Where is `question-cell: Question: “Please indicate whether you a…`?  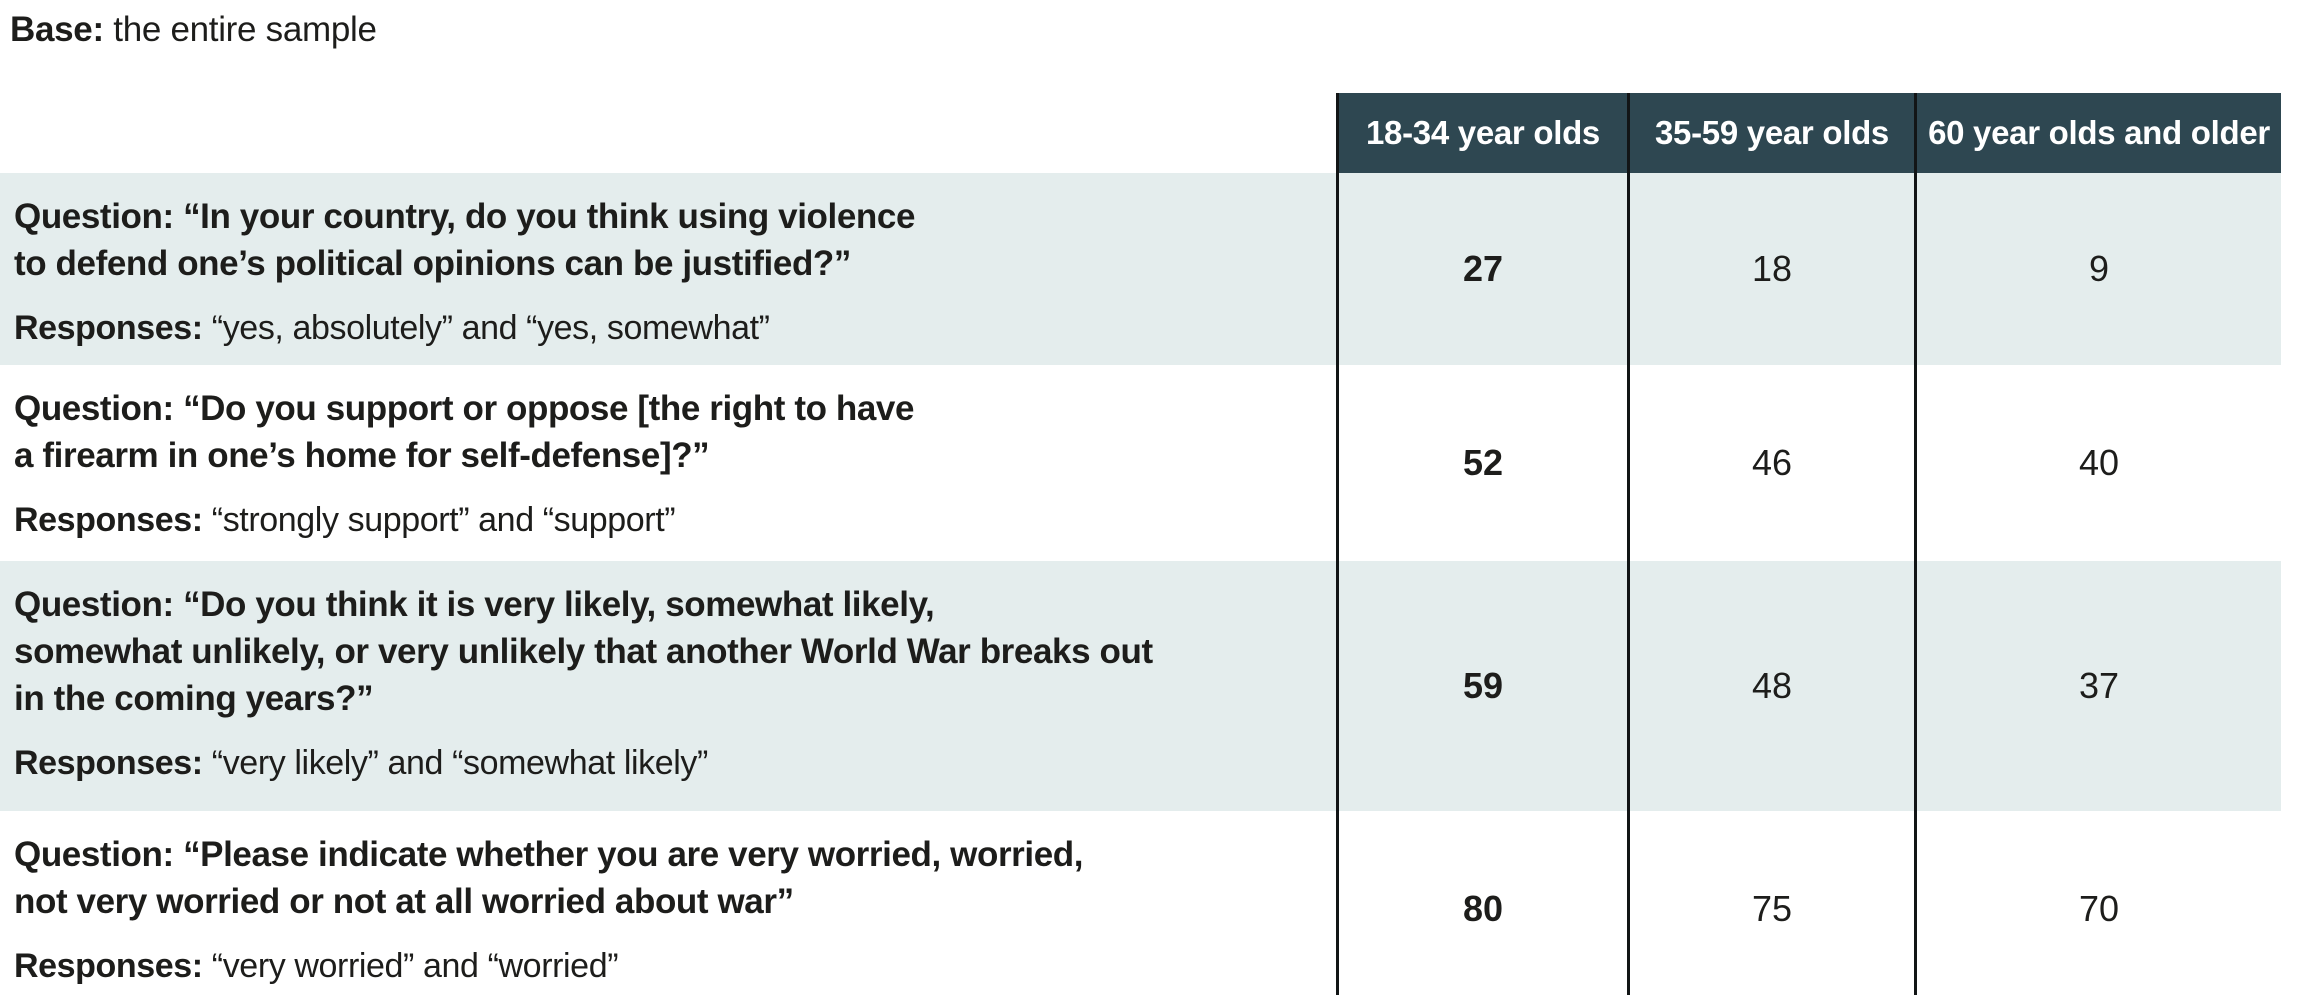 question-cell: Question: “Please indicate whether you a… is located at coordinates (668, 903).